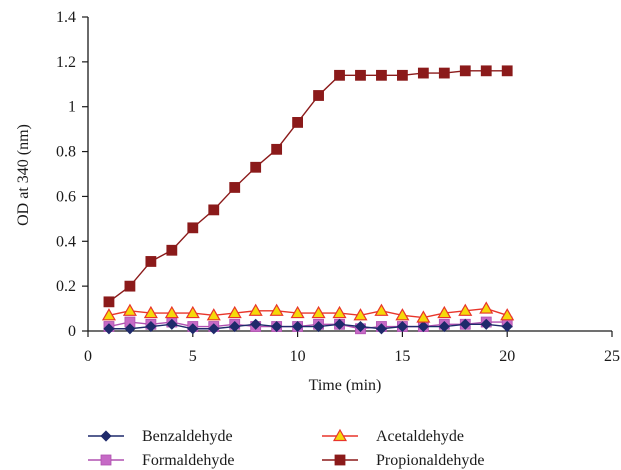  What do you see at coordinates (193, 356) in the screenshot?
I see `x-tick-label: 5` at bounding box center [193, 356].